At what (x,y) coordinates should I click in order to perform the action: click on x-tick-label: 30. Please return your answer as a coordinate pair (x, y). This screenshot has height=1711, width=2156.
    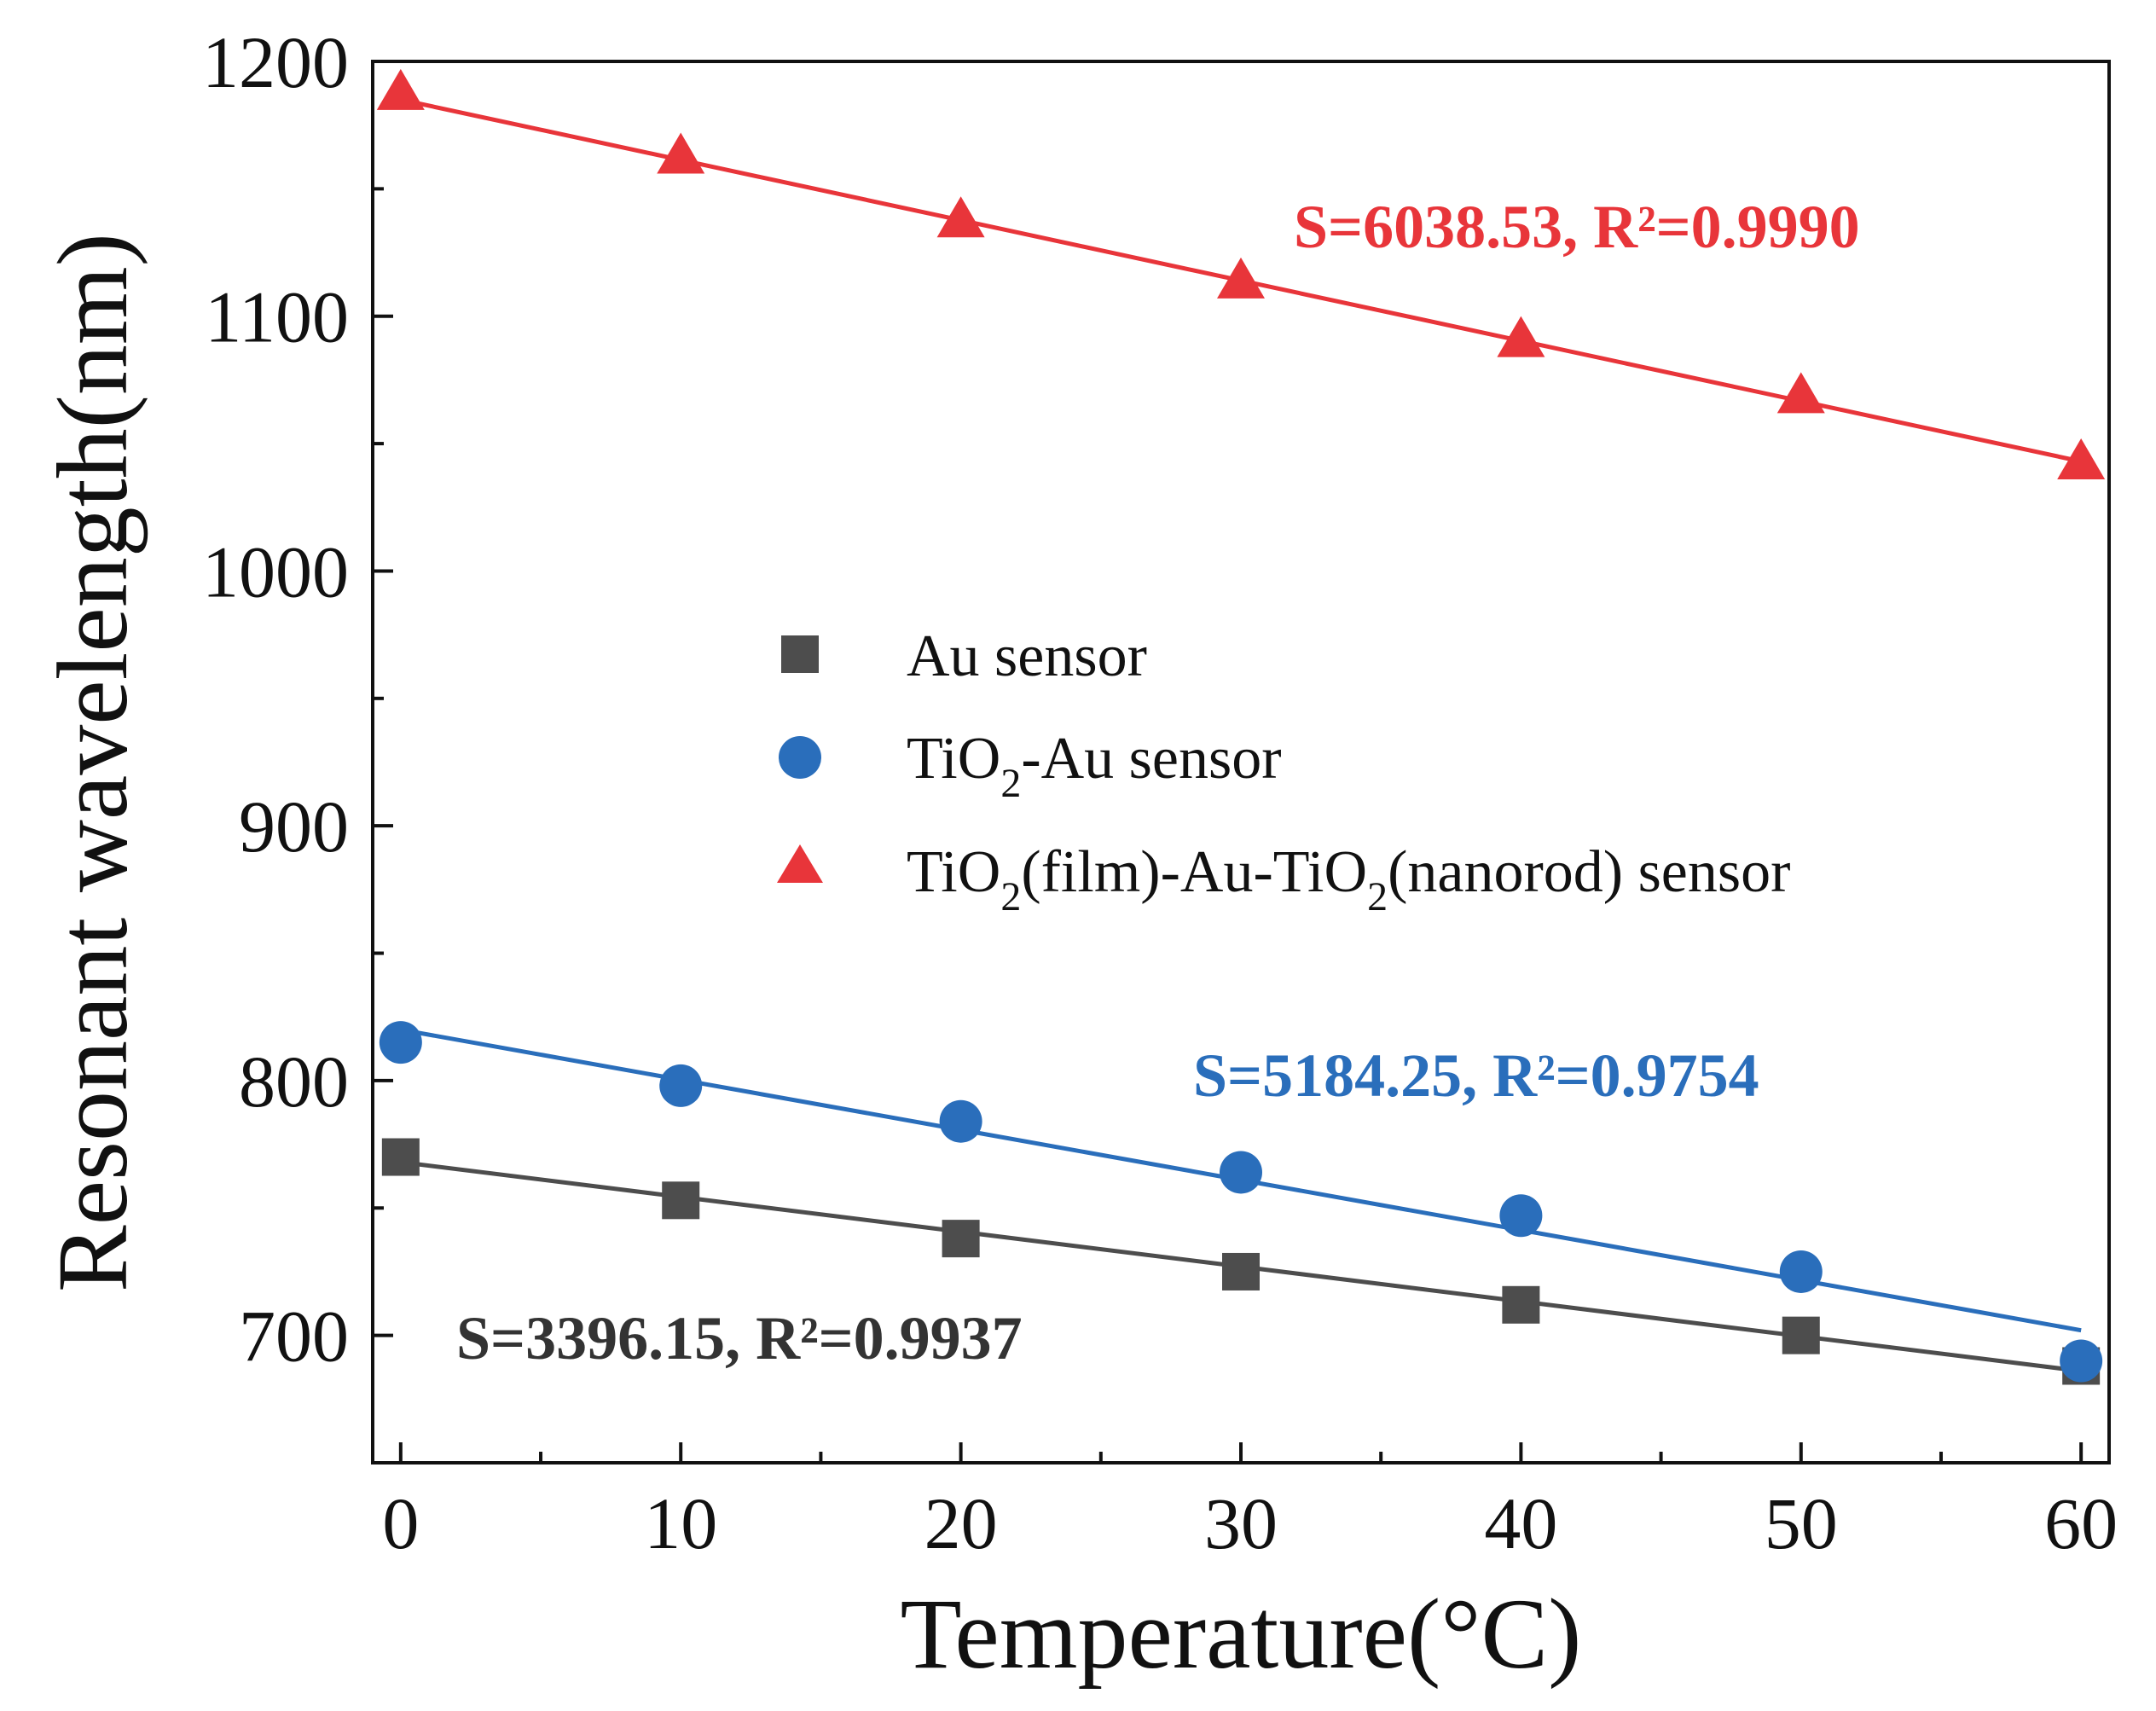
    Looking at the image, I should click on (1241, 1523).